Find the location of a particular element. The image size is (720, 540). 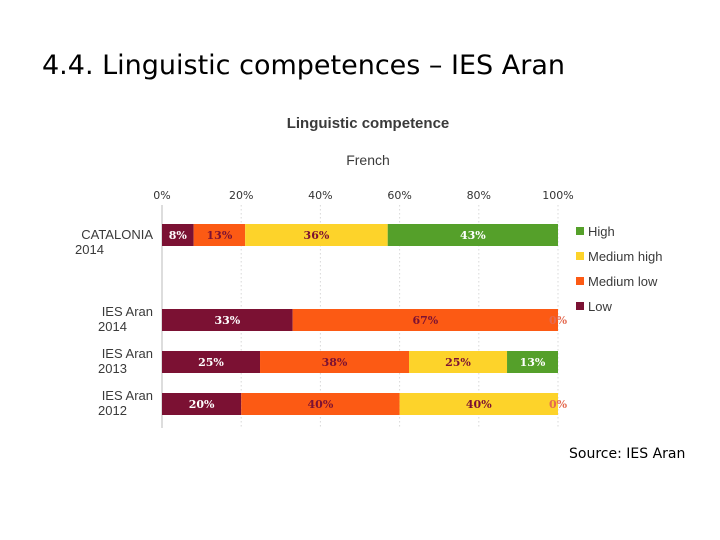

data-label: 20% is located at coordinates (202, 404).